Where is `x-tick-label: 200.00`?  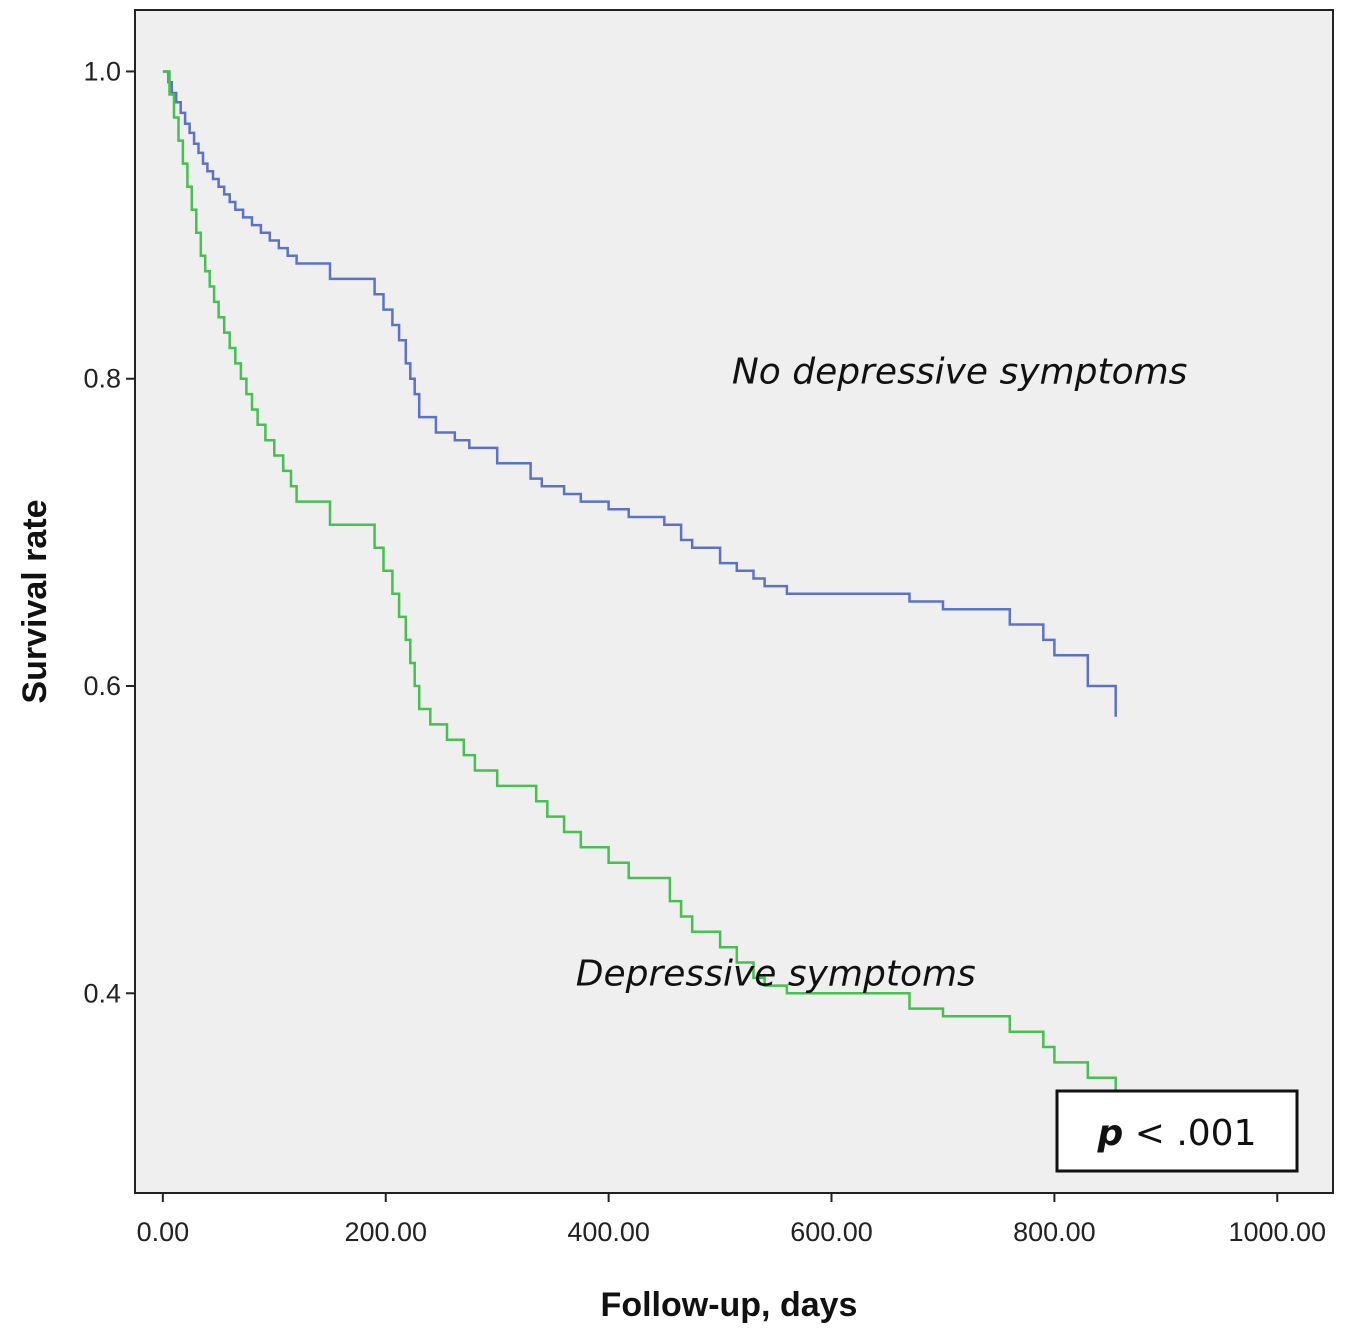
x-tick-label: 200.00 is located at coordinates (385, 1232).